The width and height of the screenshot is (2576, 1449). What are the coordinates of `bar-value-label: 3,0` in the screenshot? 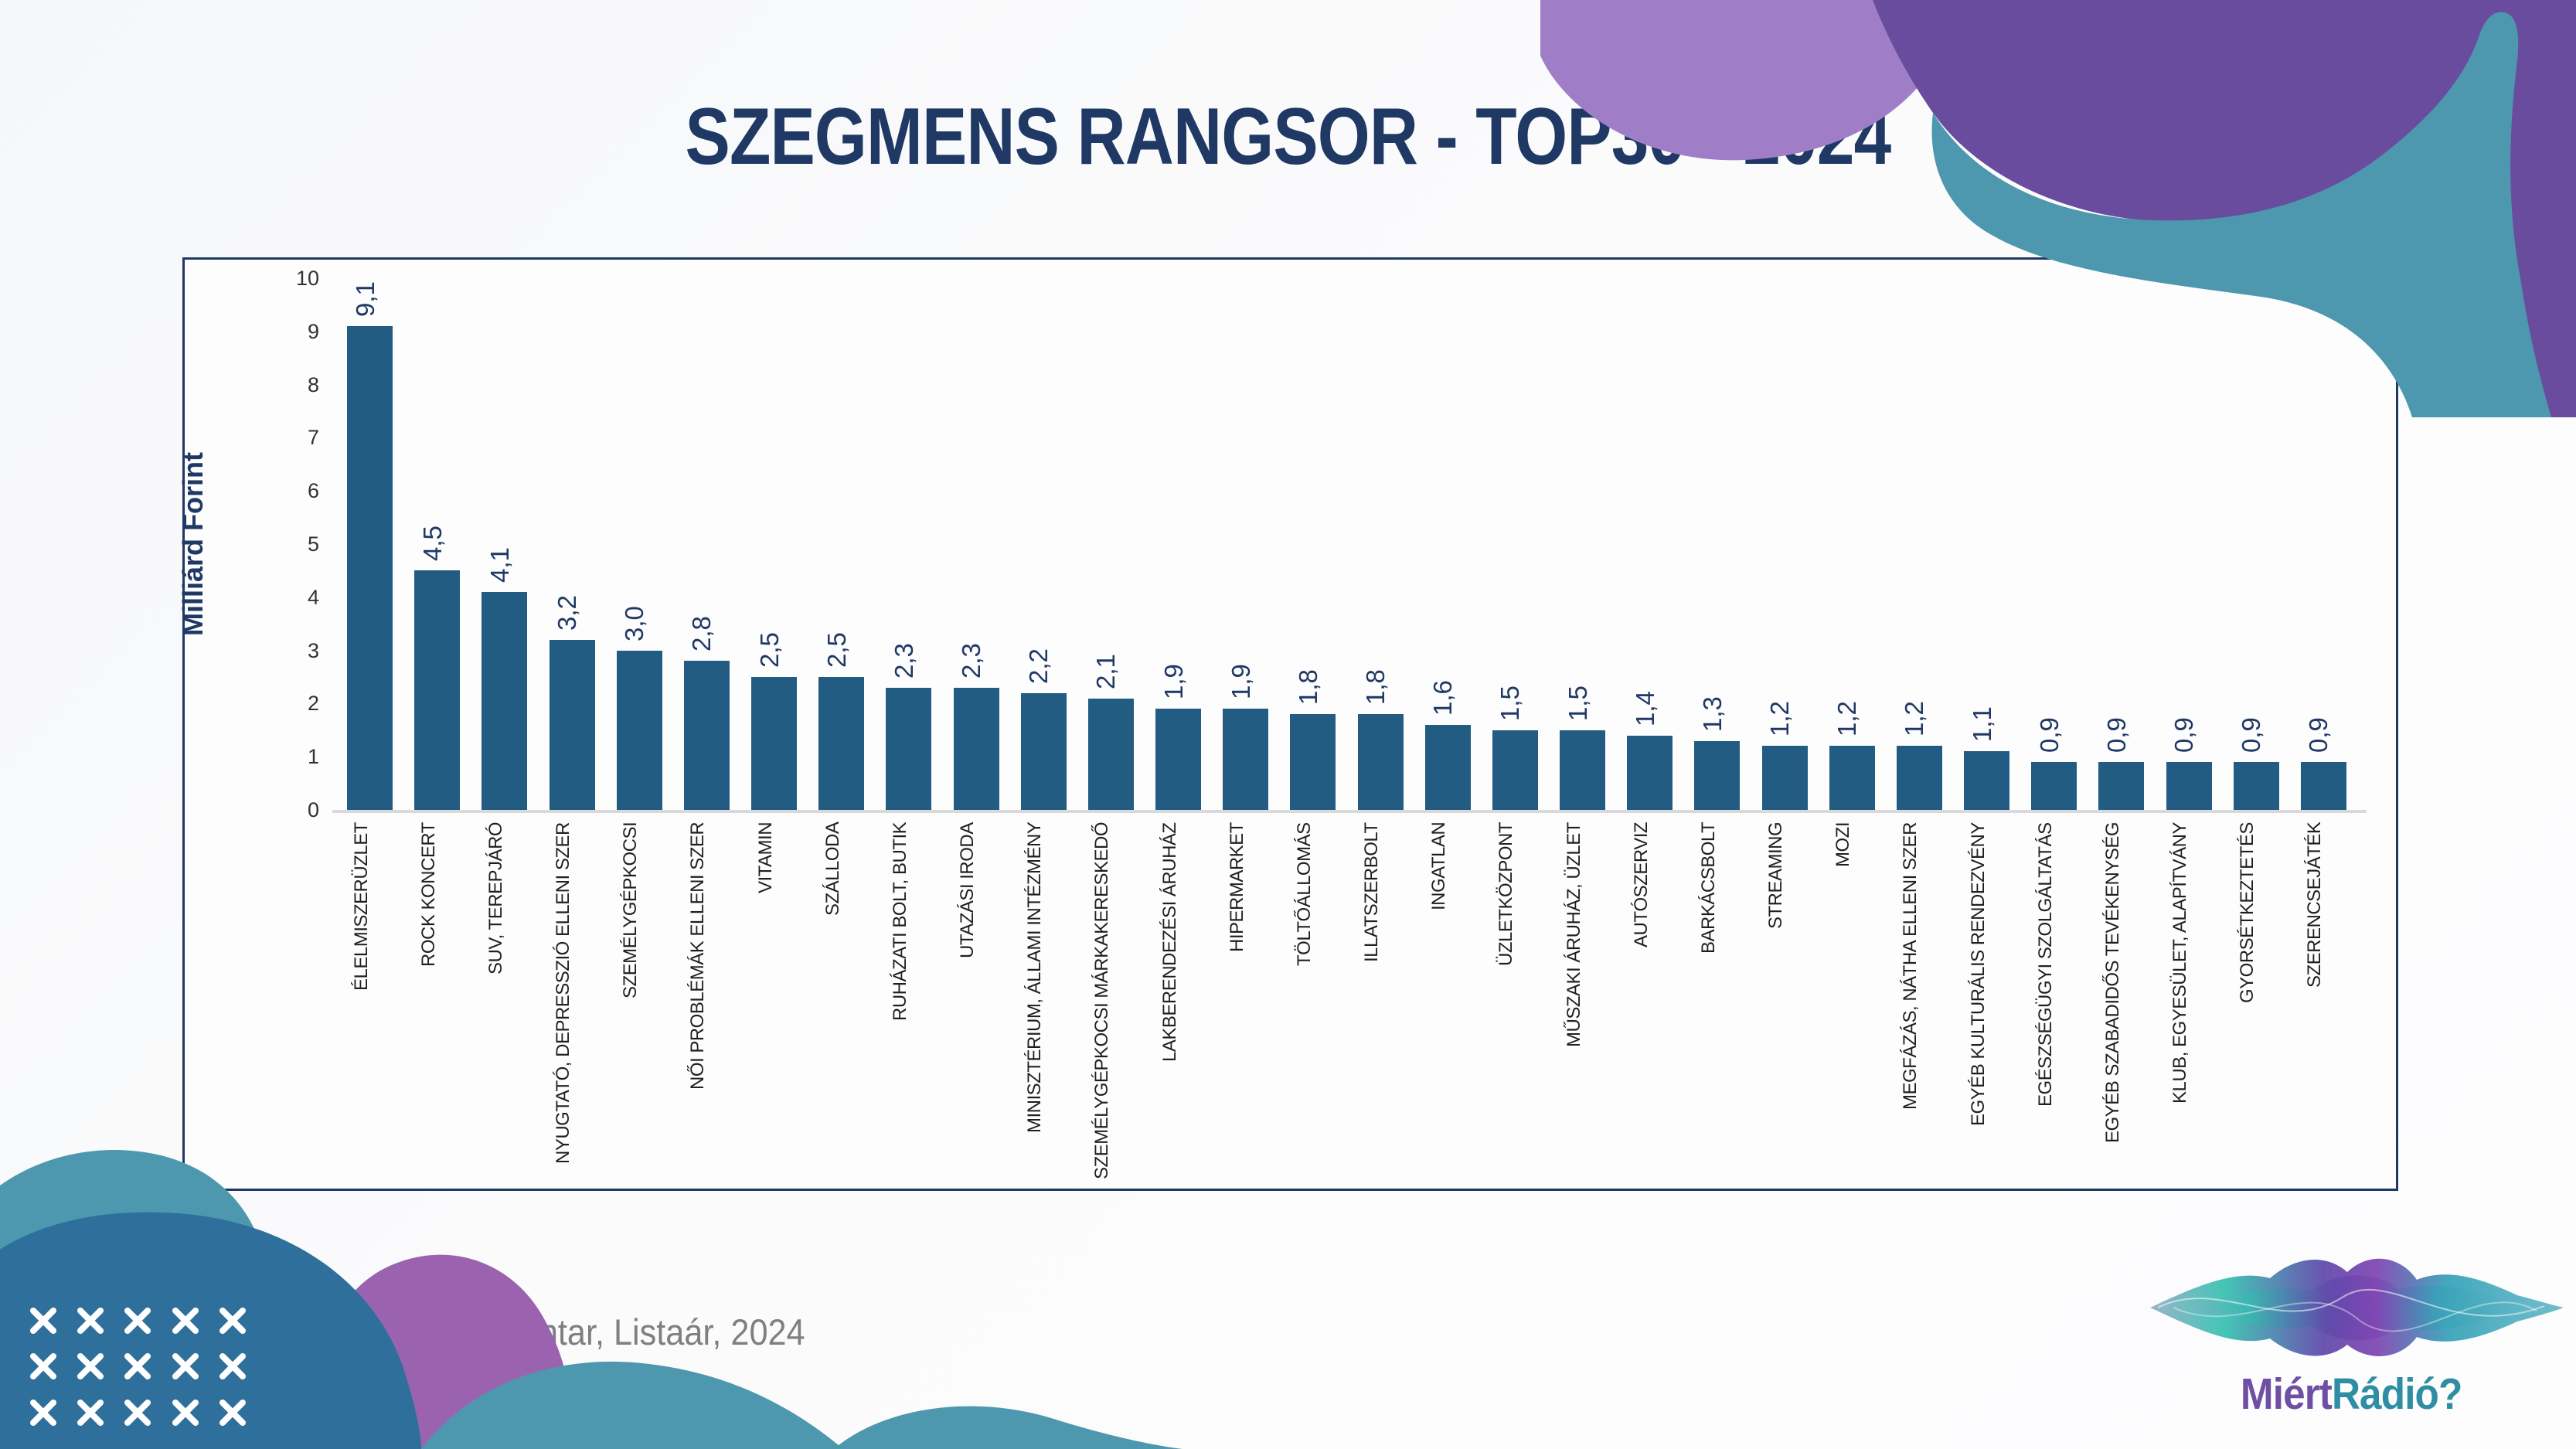 It's located at (634, 623).